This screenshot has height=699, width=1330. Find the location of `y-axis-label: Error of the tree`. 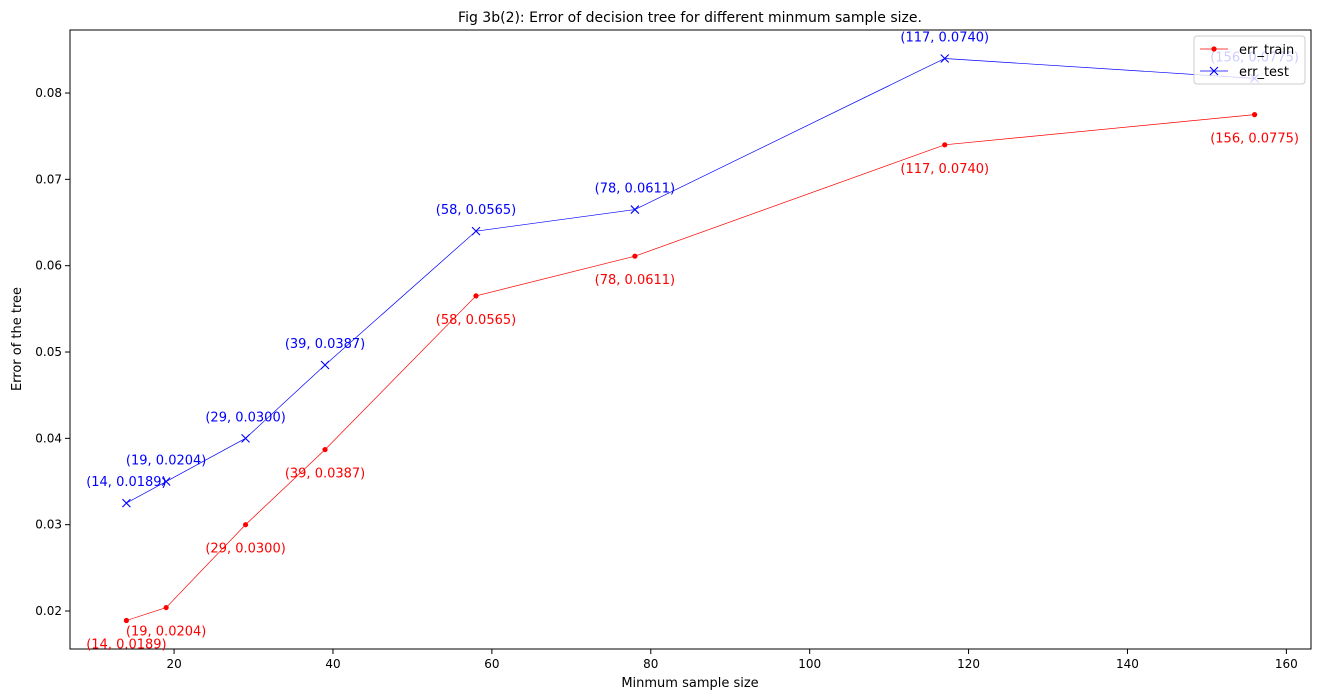

y-axis-label: Error of the tree is located at coordinates (17, 339).